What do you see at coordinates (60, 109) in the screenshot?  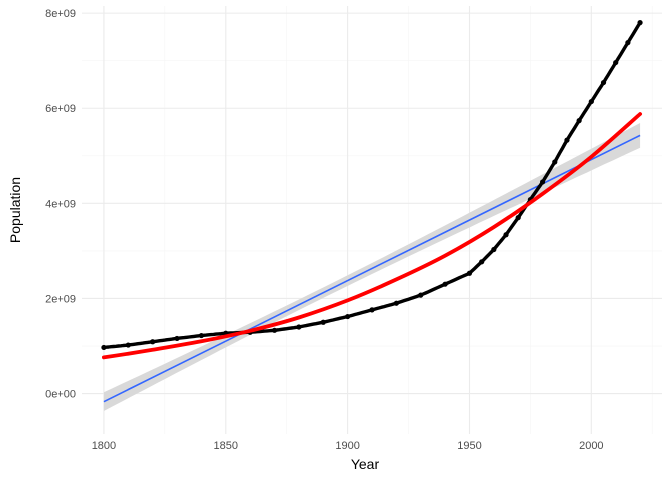 I see `y-tick-label: 6e+09` at bounding box center [60, 109].